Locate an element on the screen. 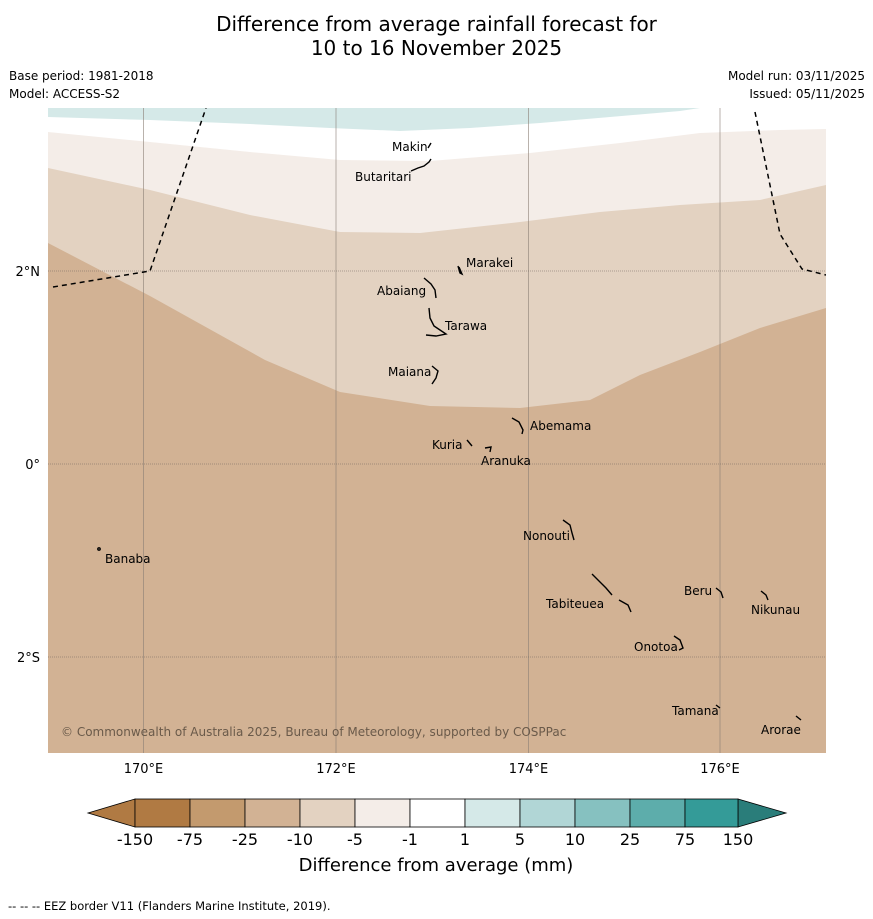 The height and width of the screenshot is (919, 873). island-tamana-outline is located at coordinates (718, 706).